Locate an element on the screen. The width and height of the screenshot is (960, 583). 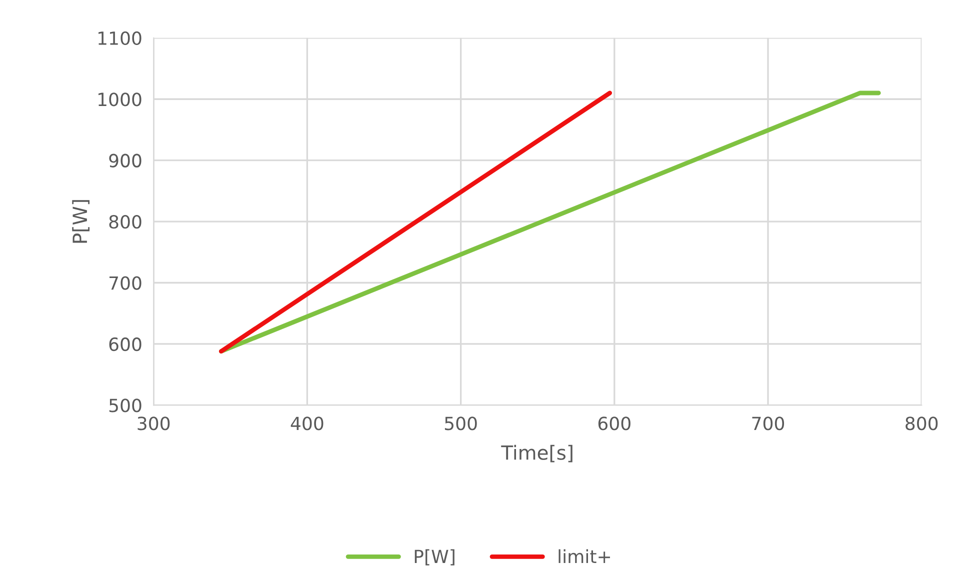
x-tick-label: 500 is located at coordinates (460, 423).